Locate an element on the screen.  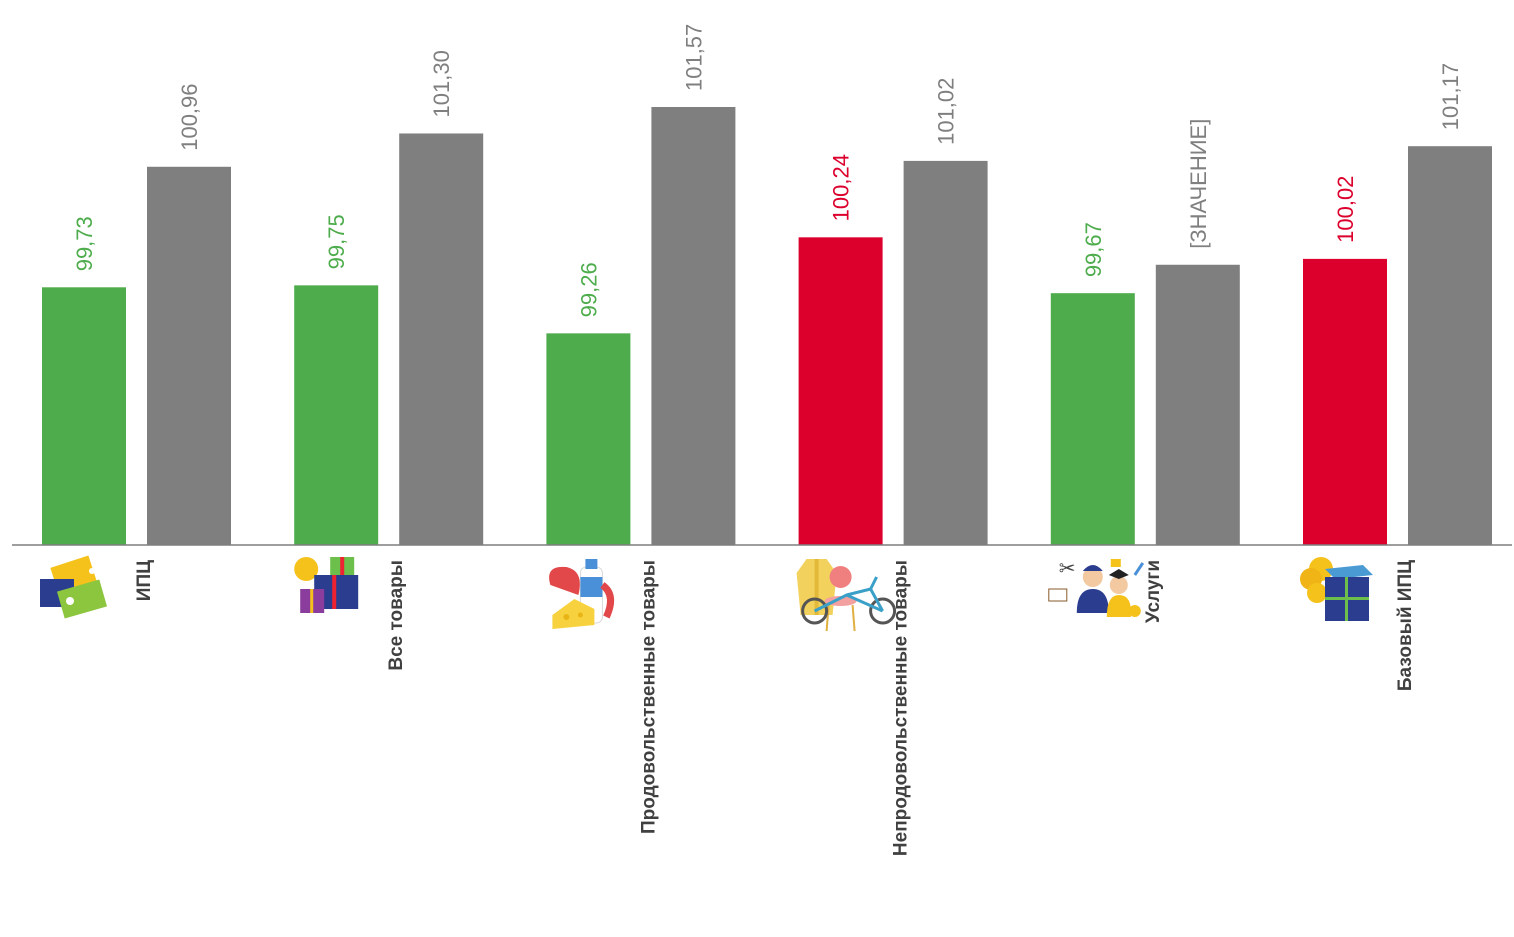
category-label: Все товары is located at coordinates (396, 615).